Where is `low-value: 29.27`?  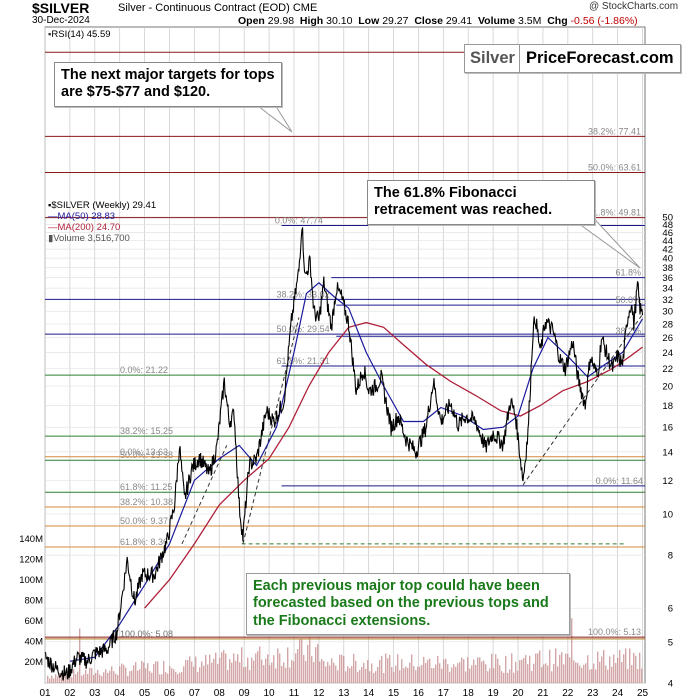 low-value: 29.27 is located at coordinates (395, 21).